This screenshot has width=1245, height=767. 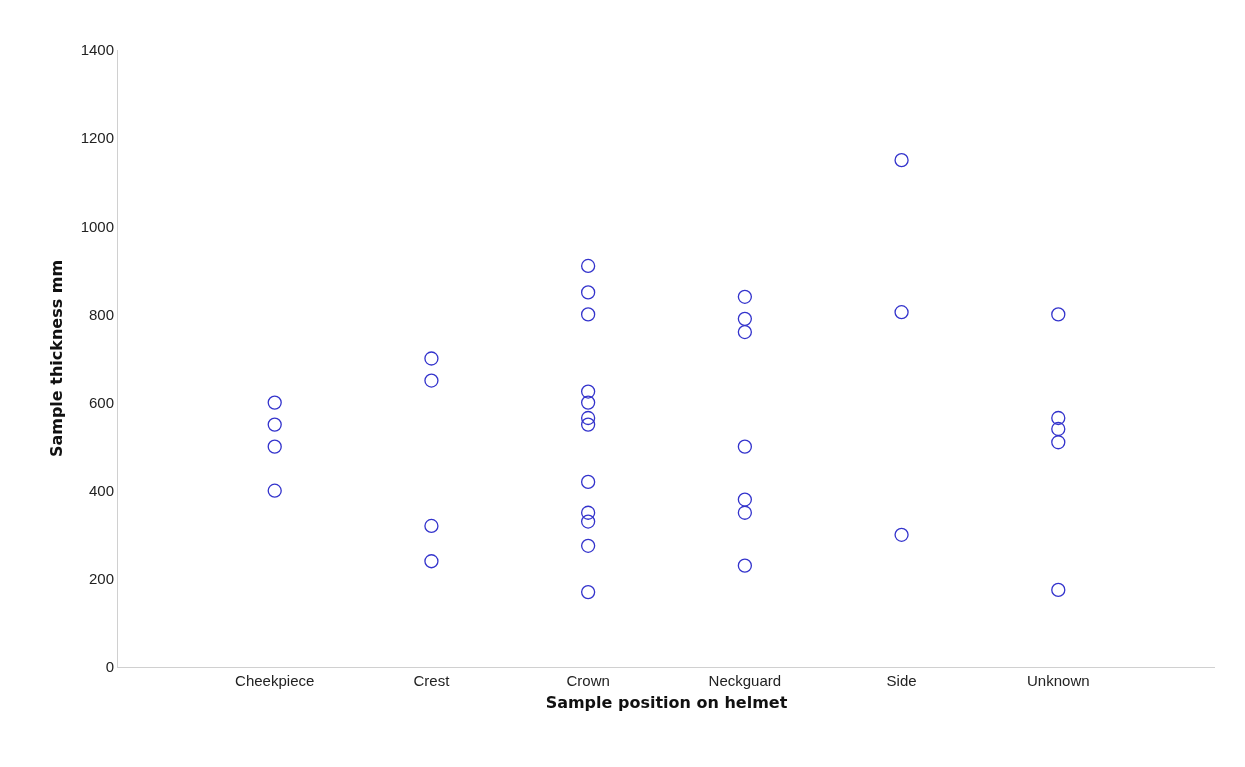 I want to click on x-tick-label: Neckguard, so click(x=745, y=680).